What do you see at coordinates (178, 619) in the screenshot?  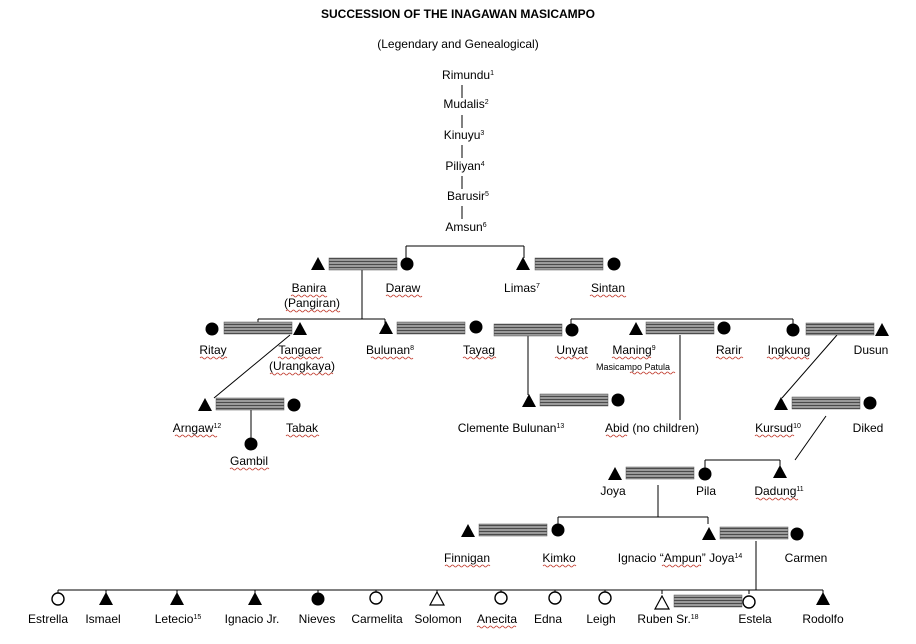 I see `child-letecio: Letecio15` at bounding box center [178, 619].